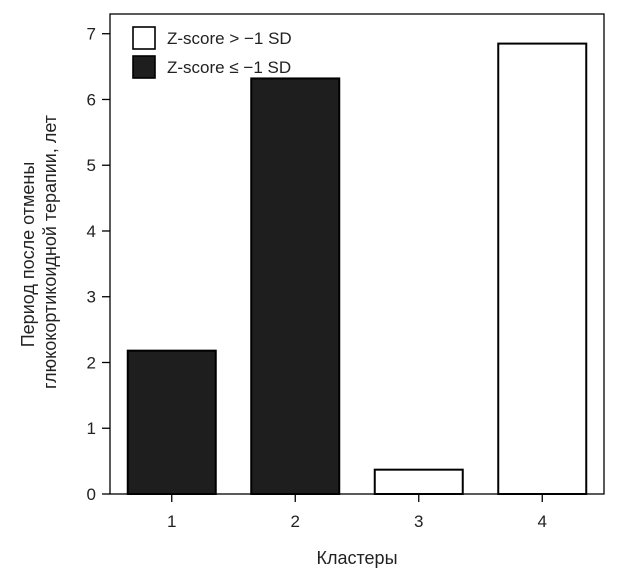 This screenshot has width=629, height=568. What do you see at coordinates (28, 255) in the screenshot?
I see `y-axis-title-line-1: Период после отмены` at bounding box center [28, 255].